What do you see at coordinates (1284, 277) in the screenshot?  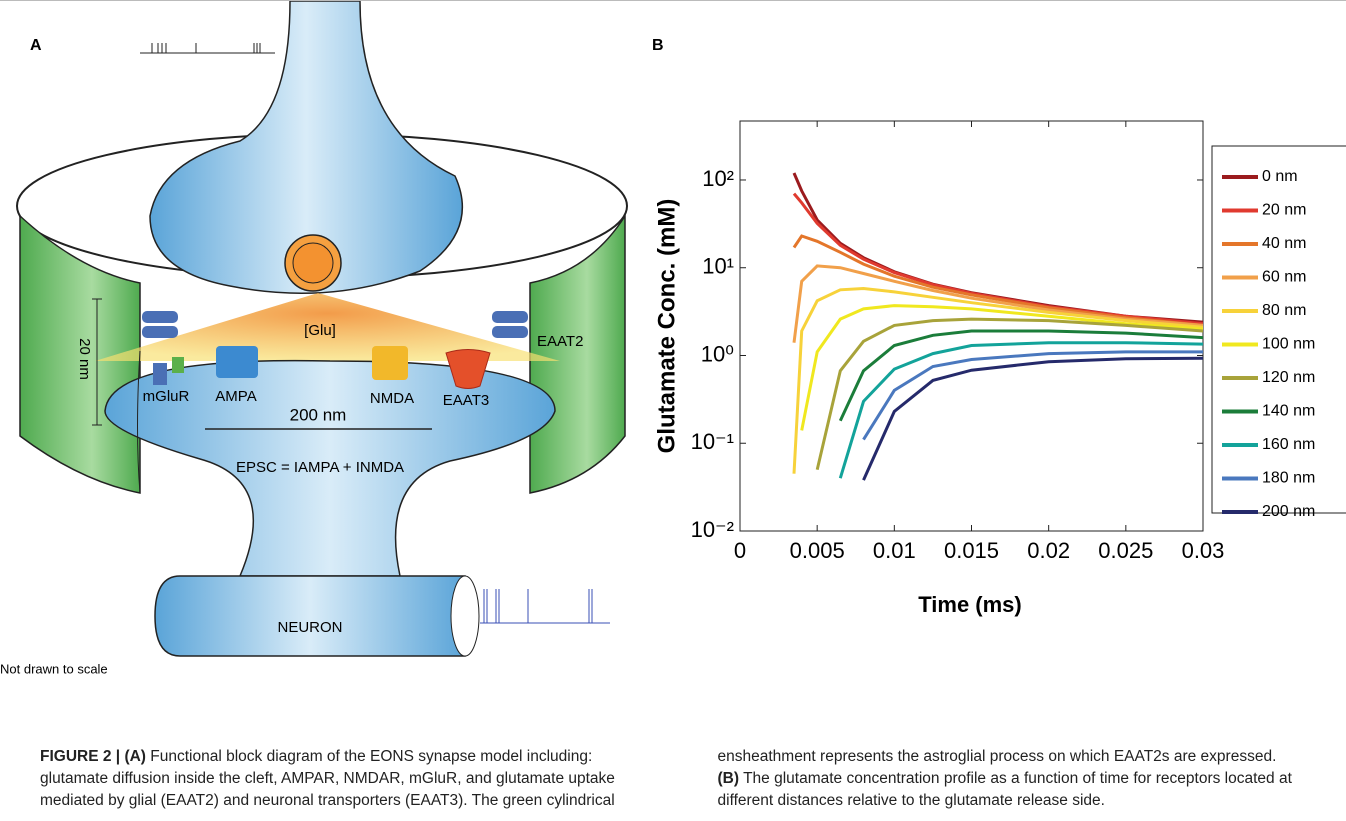 I see `legend-label: 60 nm` at bounding box center [1284, 277].